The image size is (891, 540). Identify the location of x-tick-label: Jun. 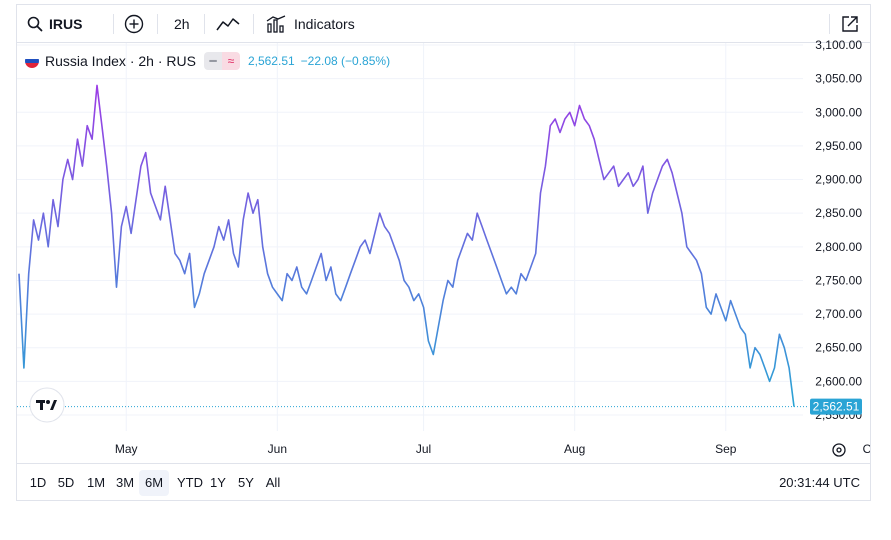
(277, 449).